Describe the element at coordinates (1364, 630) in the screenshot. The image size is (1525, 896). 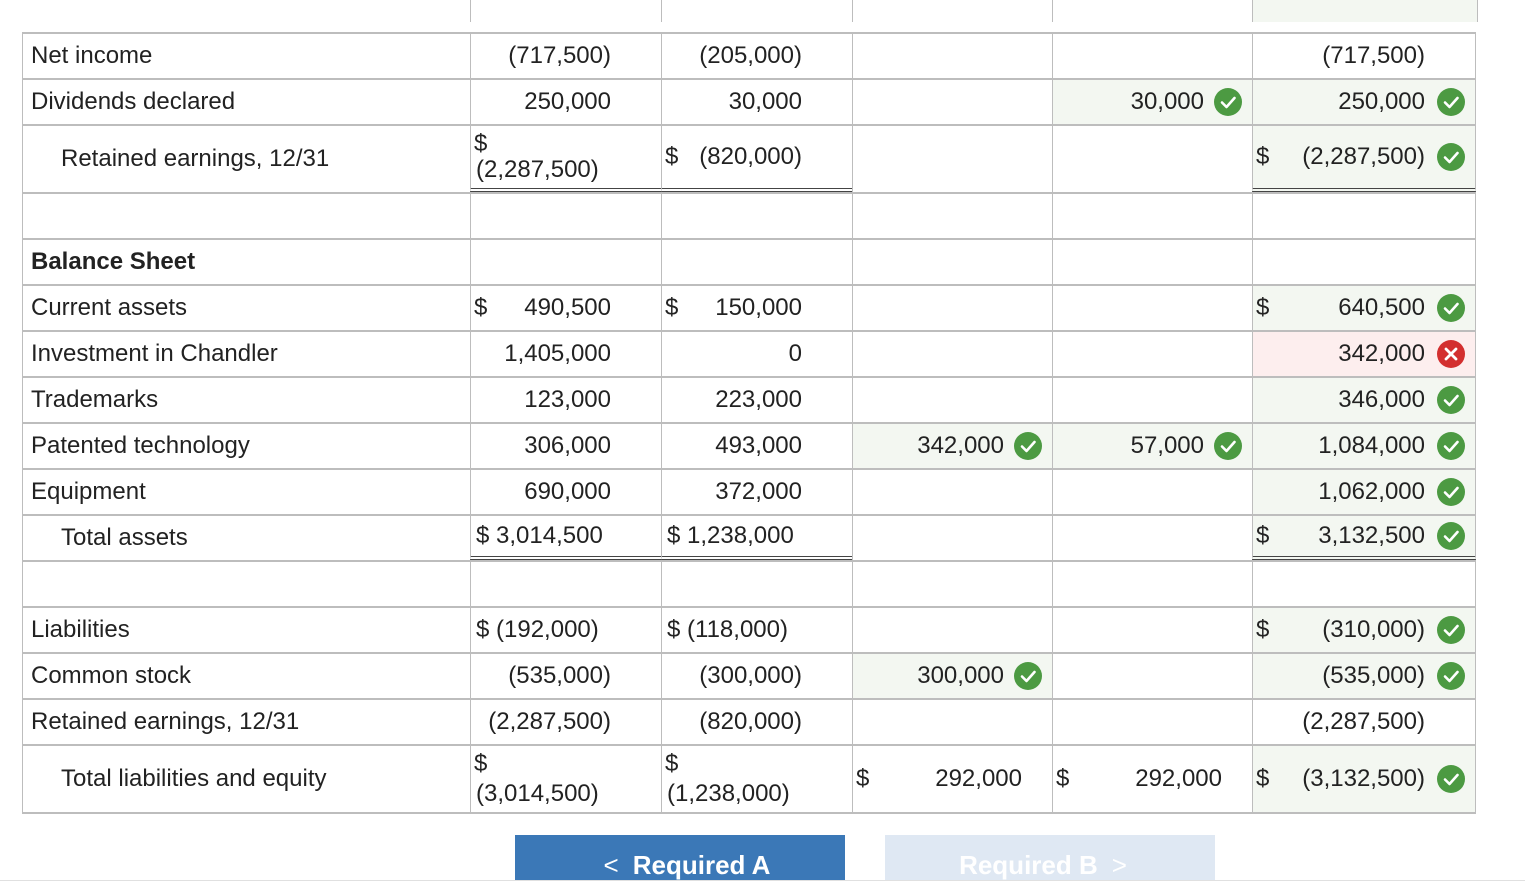
I see `consolidated-input: $ (310,000)` at that location.